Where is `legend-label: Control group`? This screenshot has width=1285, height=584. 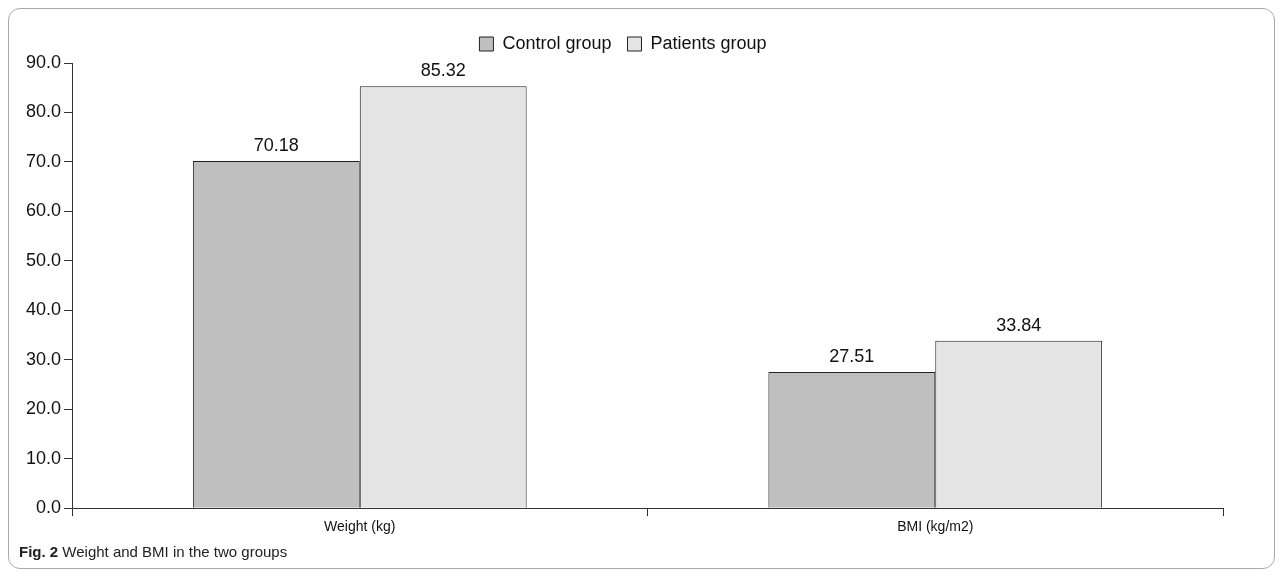 legend-label: Control group is located at coordinates (557, 42).